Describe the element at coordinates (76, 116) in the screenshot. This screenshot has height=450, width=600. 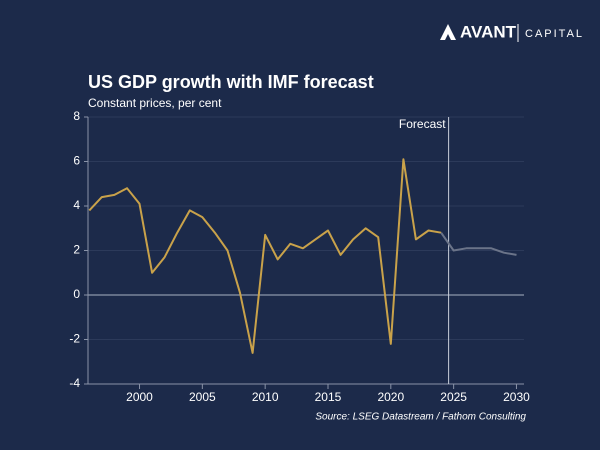
I see `y-tick-label: 8` at that location.